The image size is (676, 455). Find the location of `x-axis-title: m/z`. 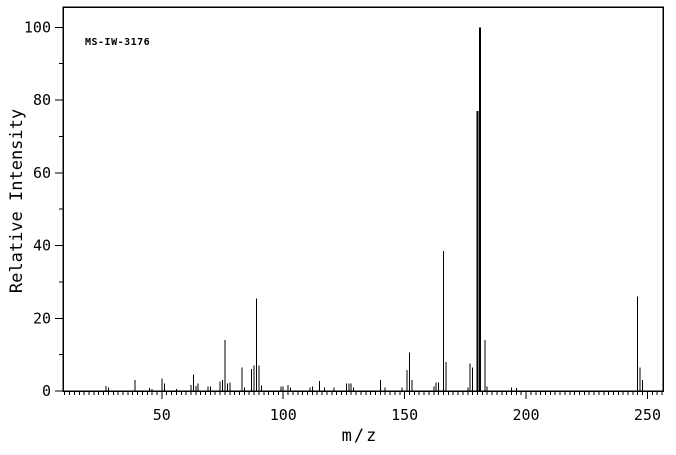

x-axis-title: m/z is located at coordinates (360, 436).